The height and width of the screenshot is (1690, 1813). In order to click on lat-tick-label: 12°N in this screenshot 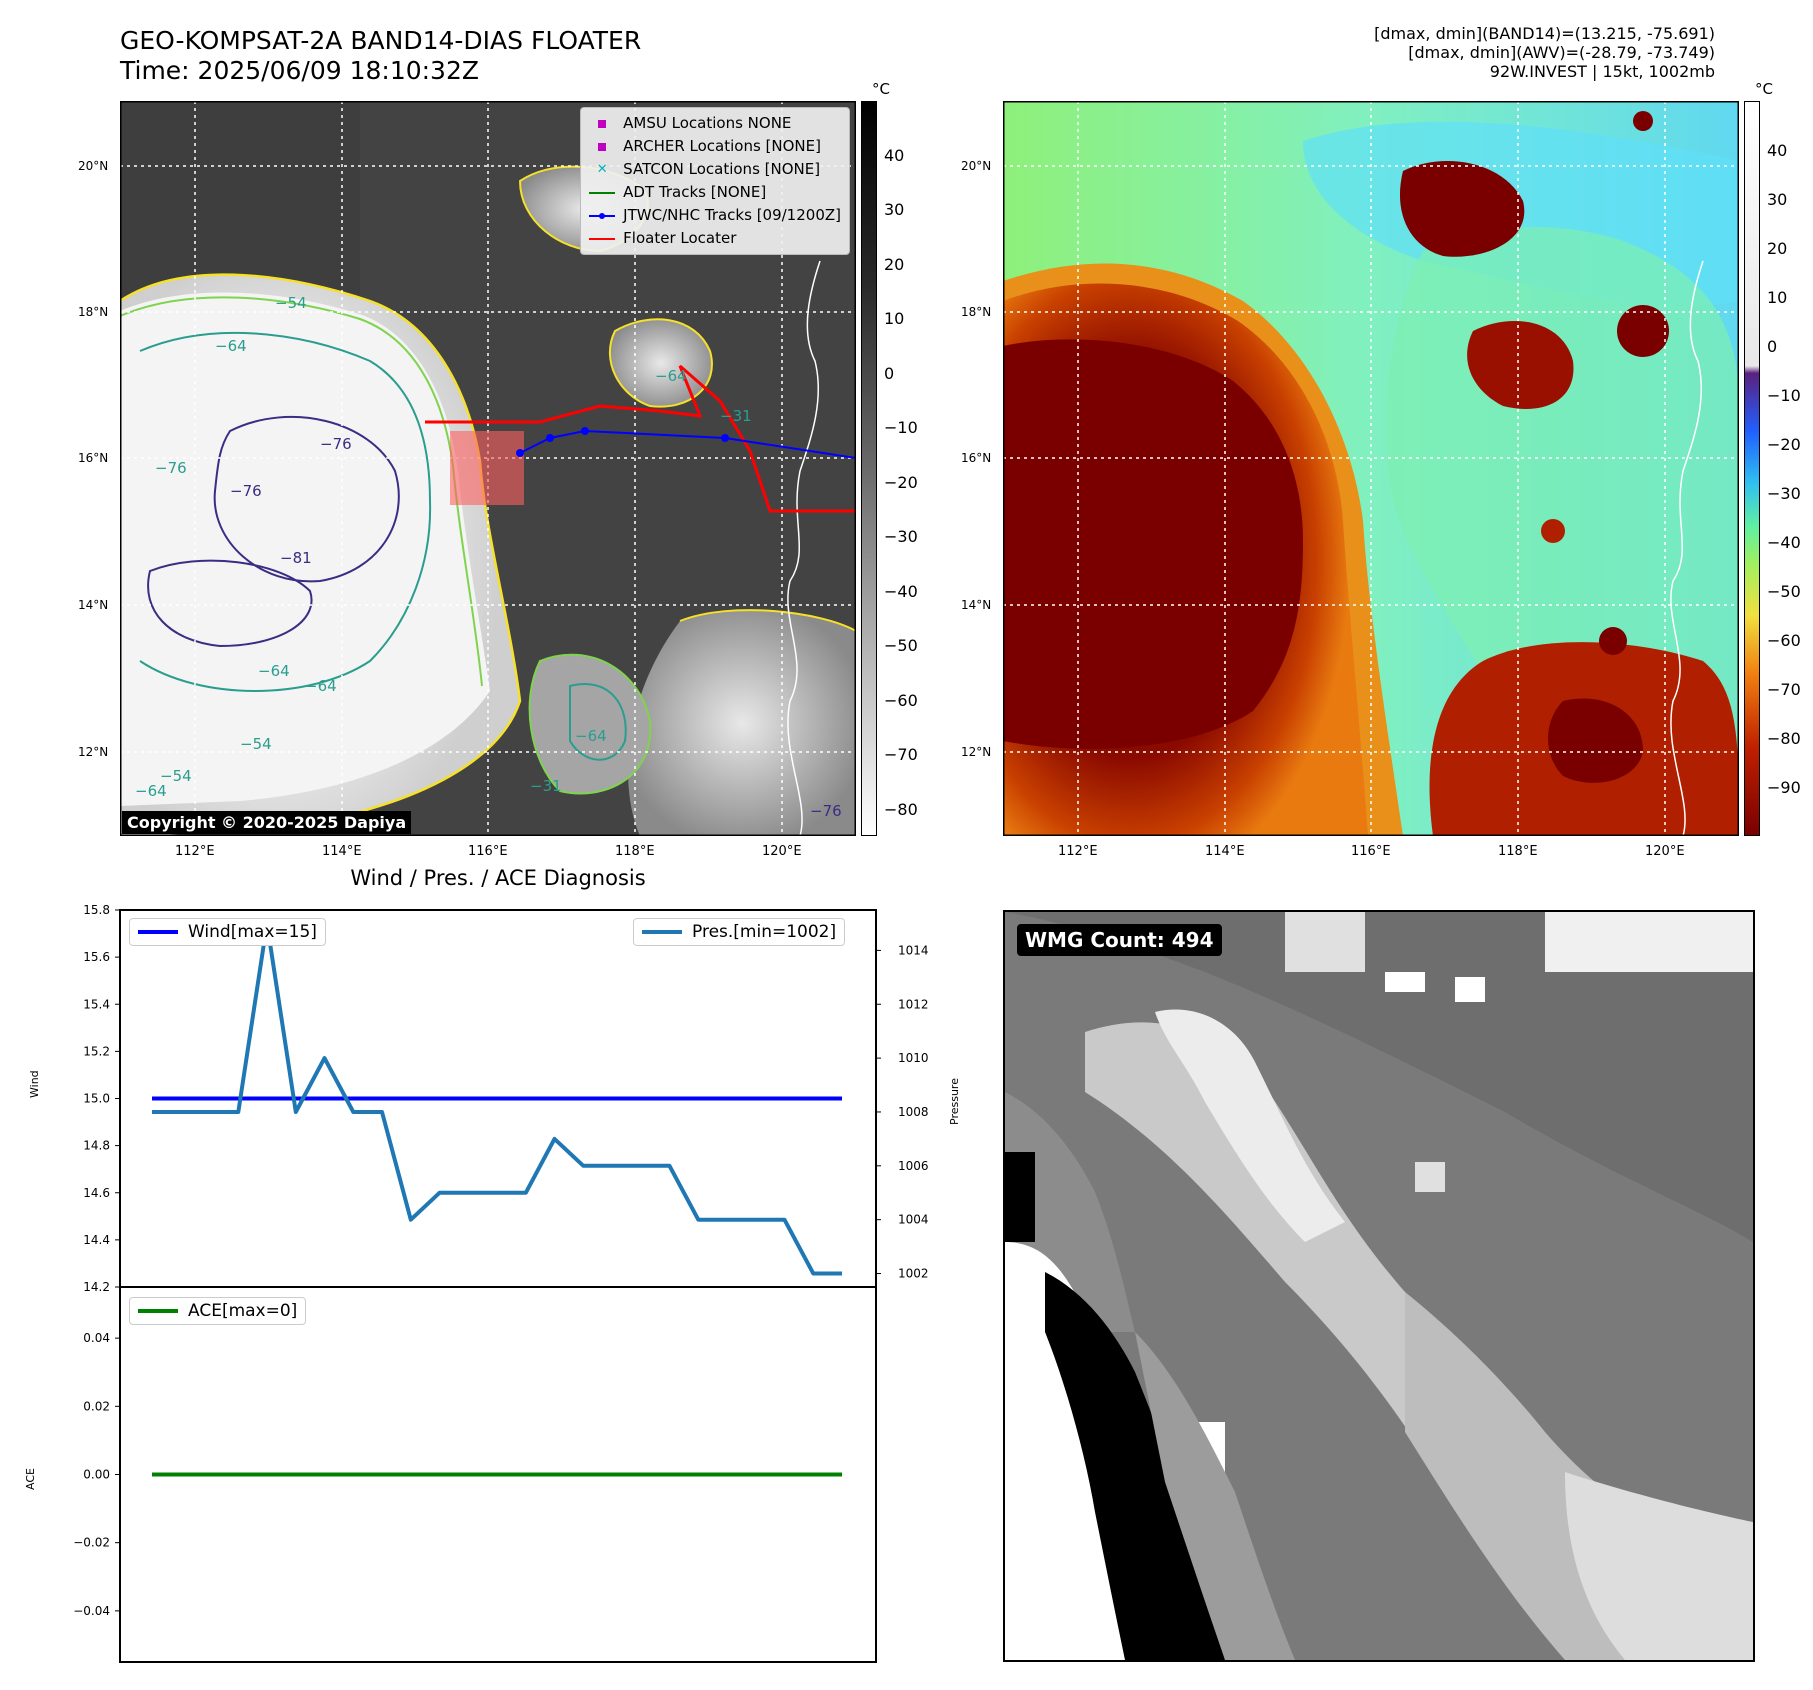, I will do `click(93, 752)`.